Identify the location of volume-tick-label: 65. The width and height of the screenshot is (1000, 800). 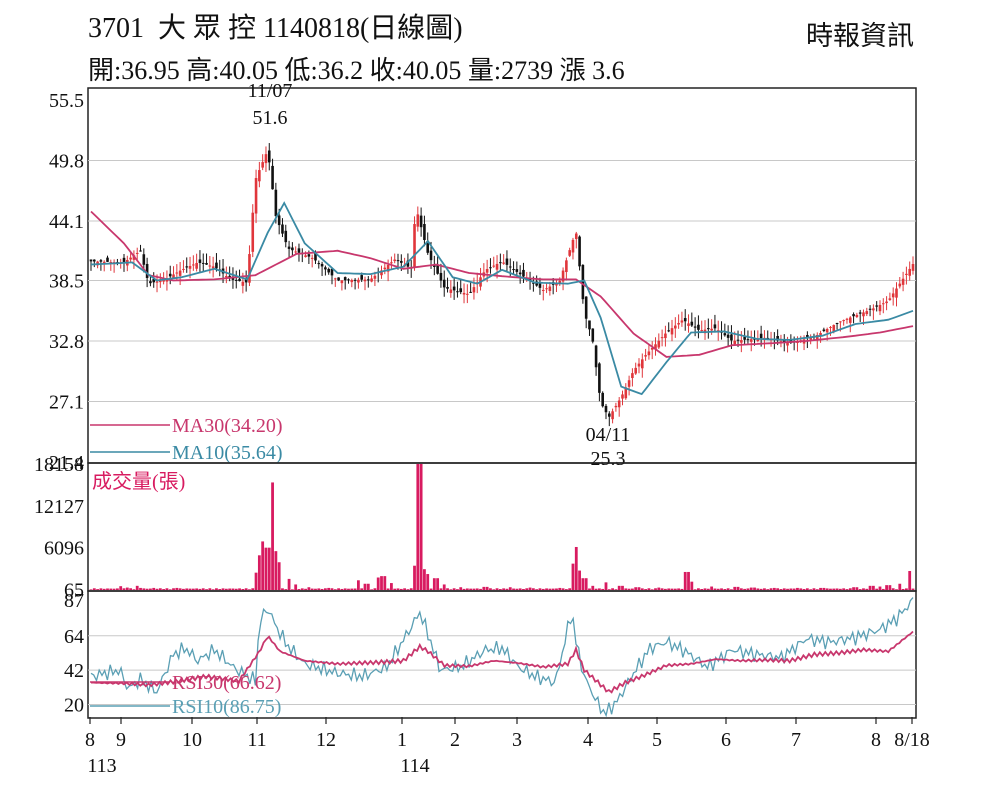
(74, 591).